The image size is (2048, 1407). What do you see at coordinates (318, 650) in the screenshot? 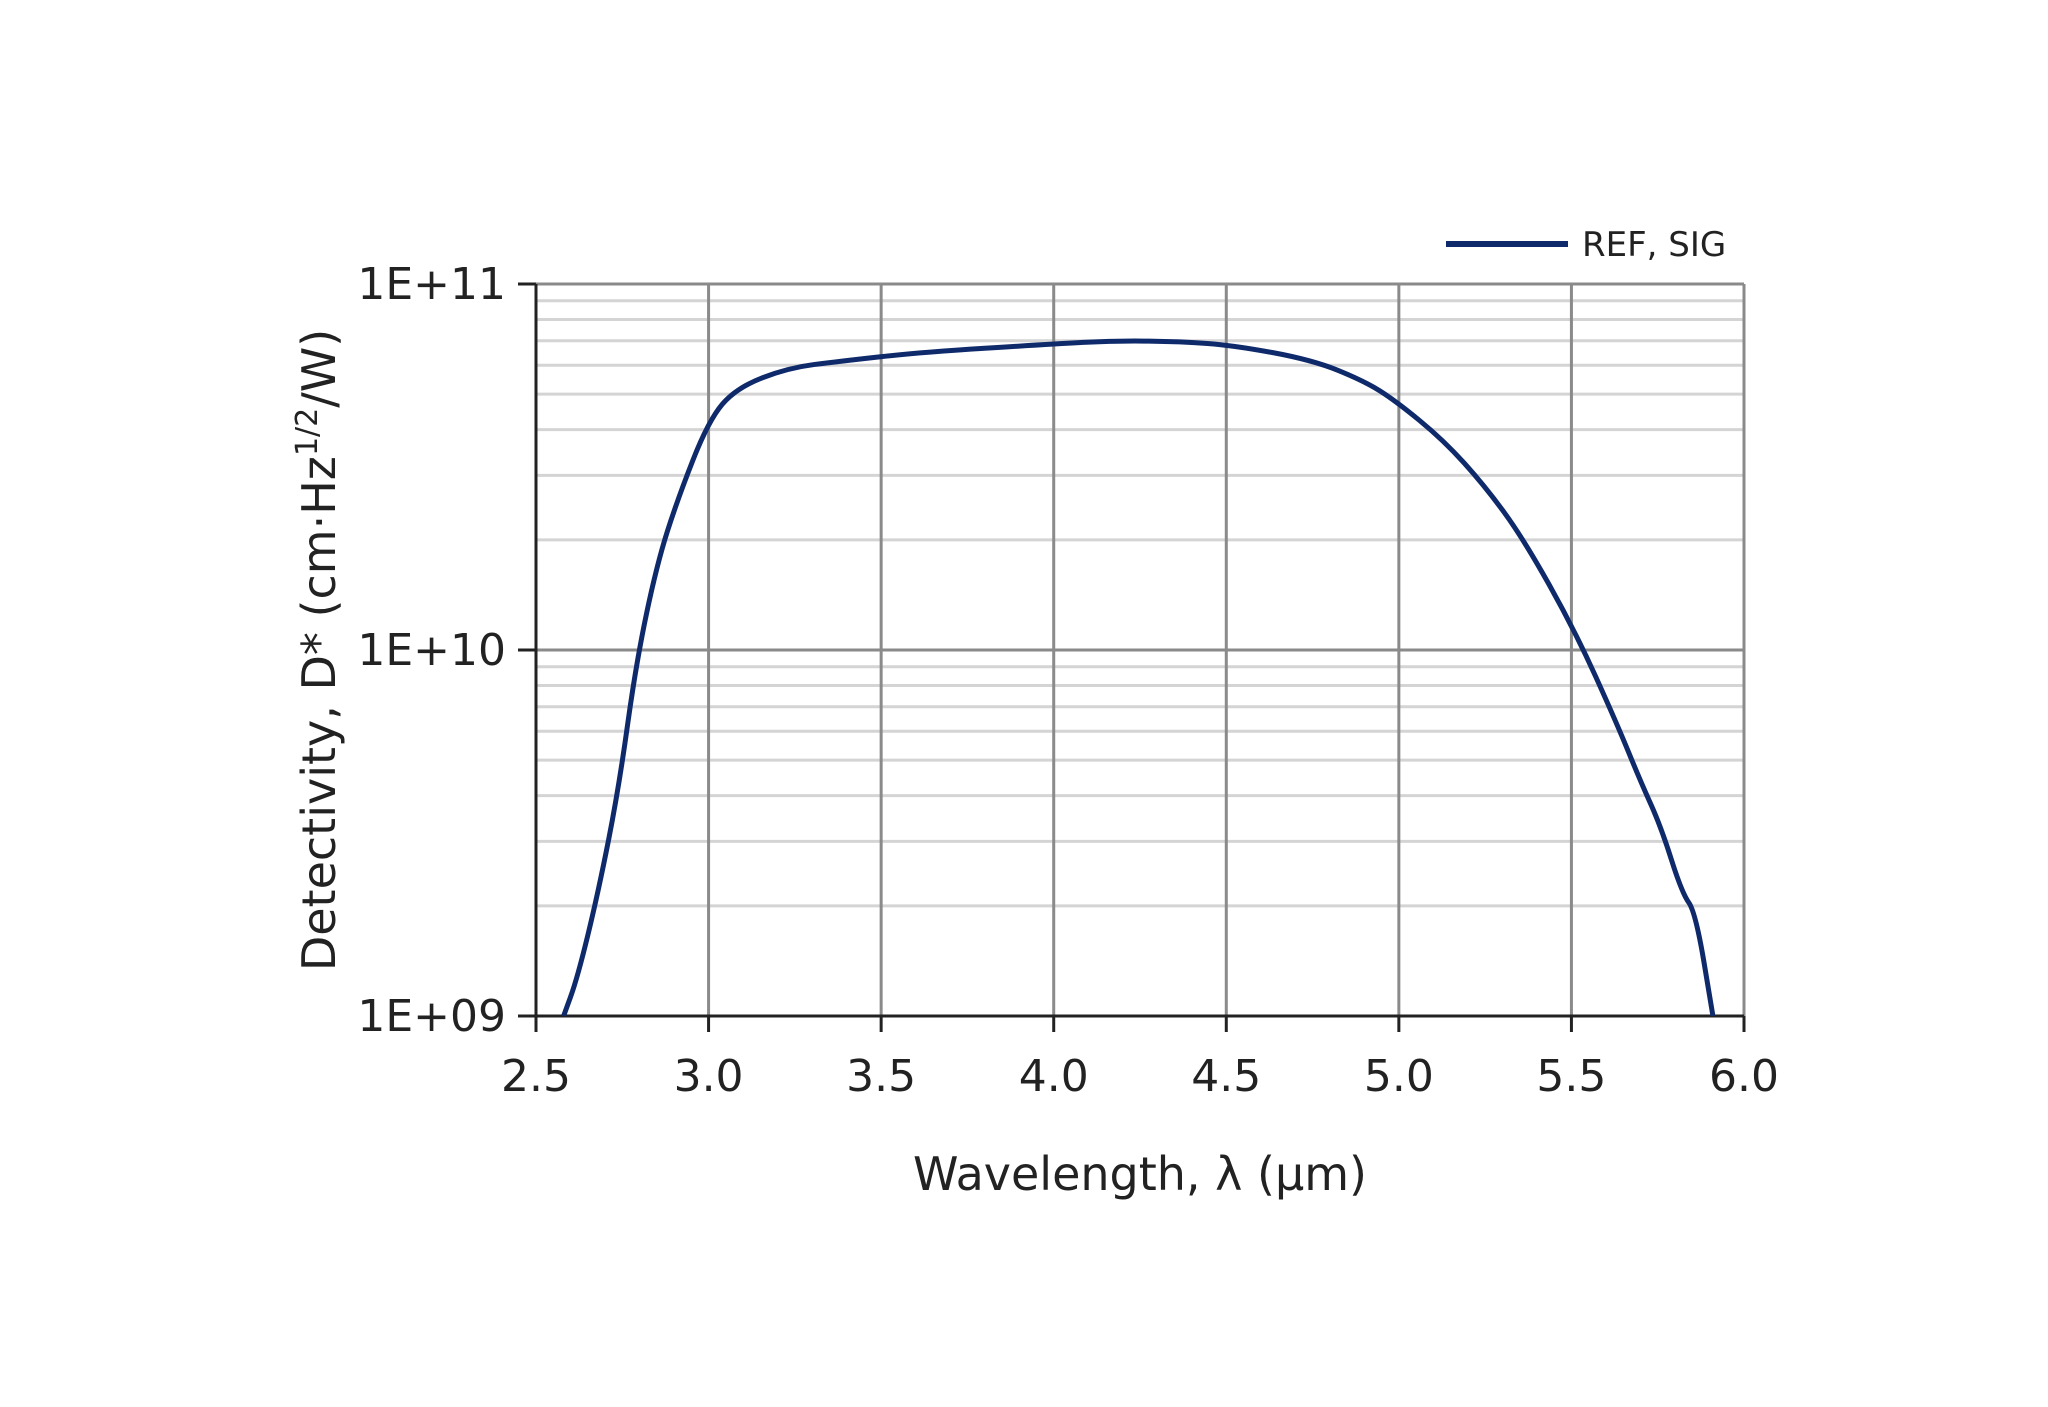
I see `y-axis-title: Detectivity, D* (cm·Hz1/2/W)` at bounding box center [318, 650].